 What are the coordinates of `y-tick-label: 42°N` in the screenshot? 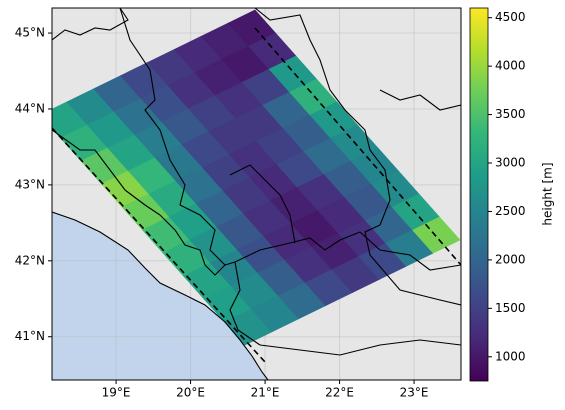 It's located at (30, 260).